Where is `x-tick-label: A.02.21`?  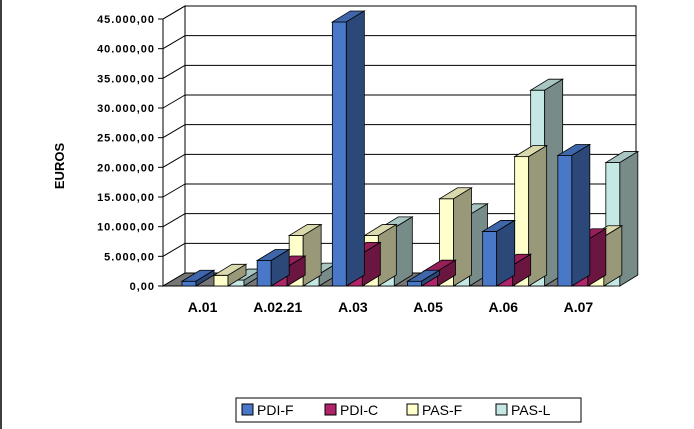
x-tick-label: A.02.21 is located at coordinates (277, 307).